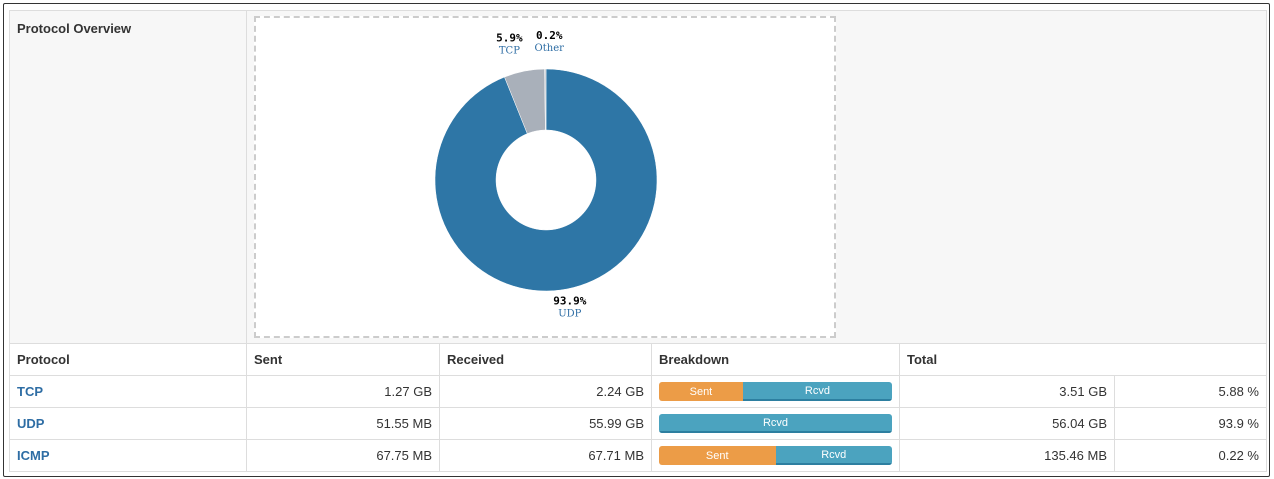 This screenshot has width=1274, height=479. I want to click on slice-name-label: TCP, so click(509, 50).